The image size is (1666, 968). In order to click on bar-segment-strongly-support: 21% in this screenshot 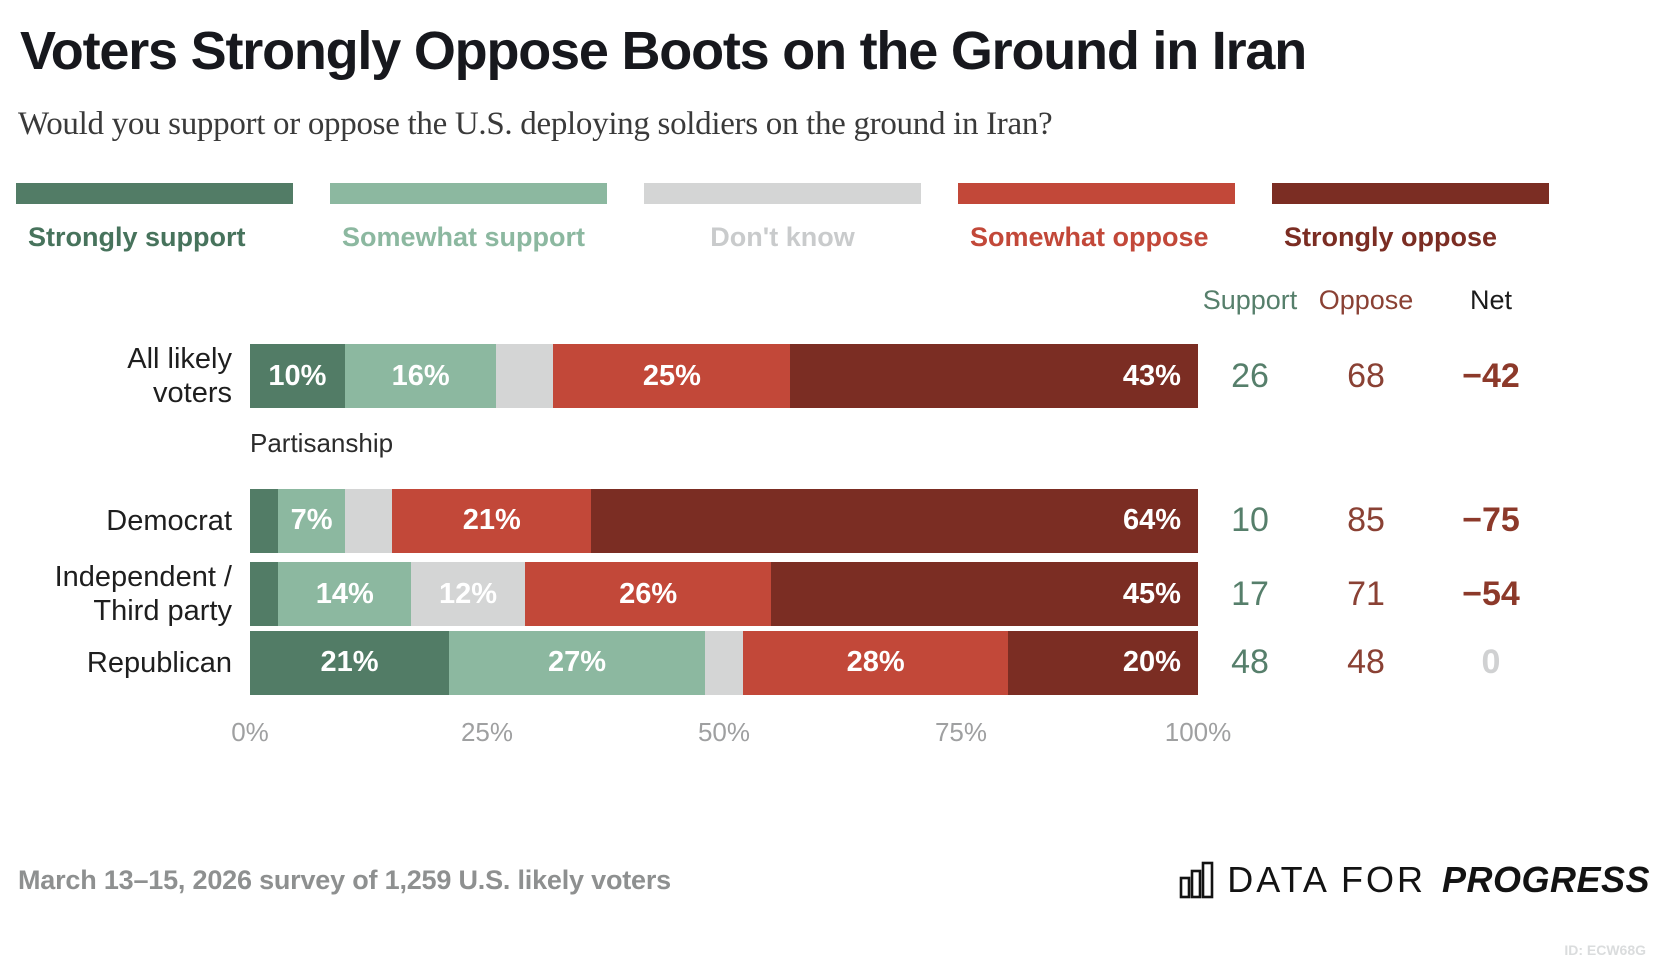, I will do `click(350, 662)`.